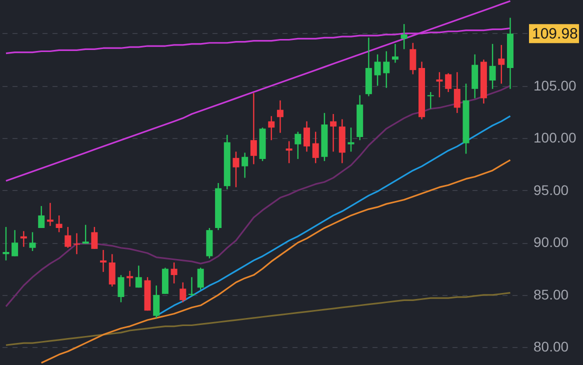  What do you see at coordinates (258, 319) in the screenshot?
I see `line-series` at bounding box center [258, 319].